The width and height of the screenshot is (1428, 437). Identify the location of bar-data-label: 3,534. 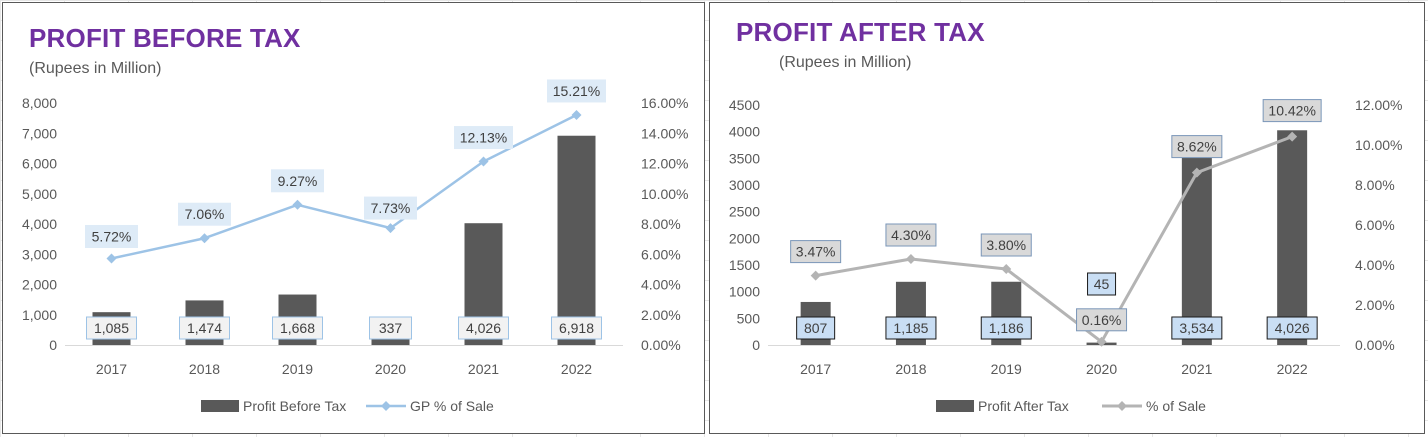
(1196, 328).